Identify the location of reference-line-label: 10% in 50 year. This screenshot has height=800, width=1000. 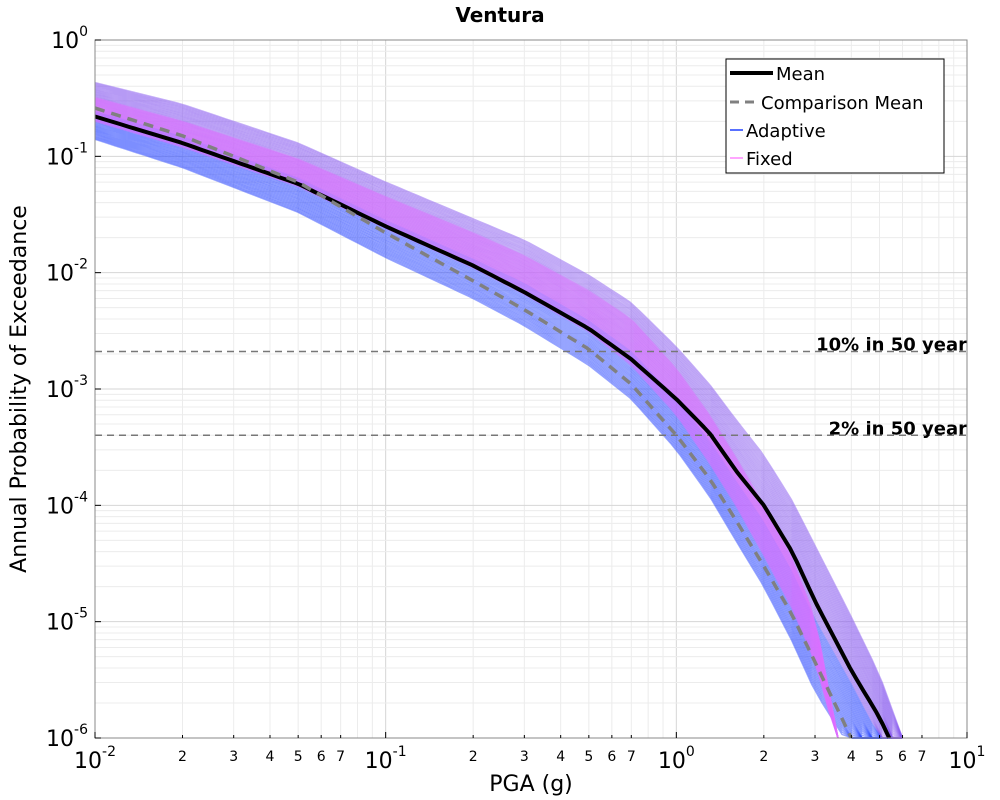
(891, 345).